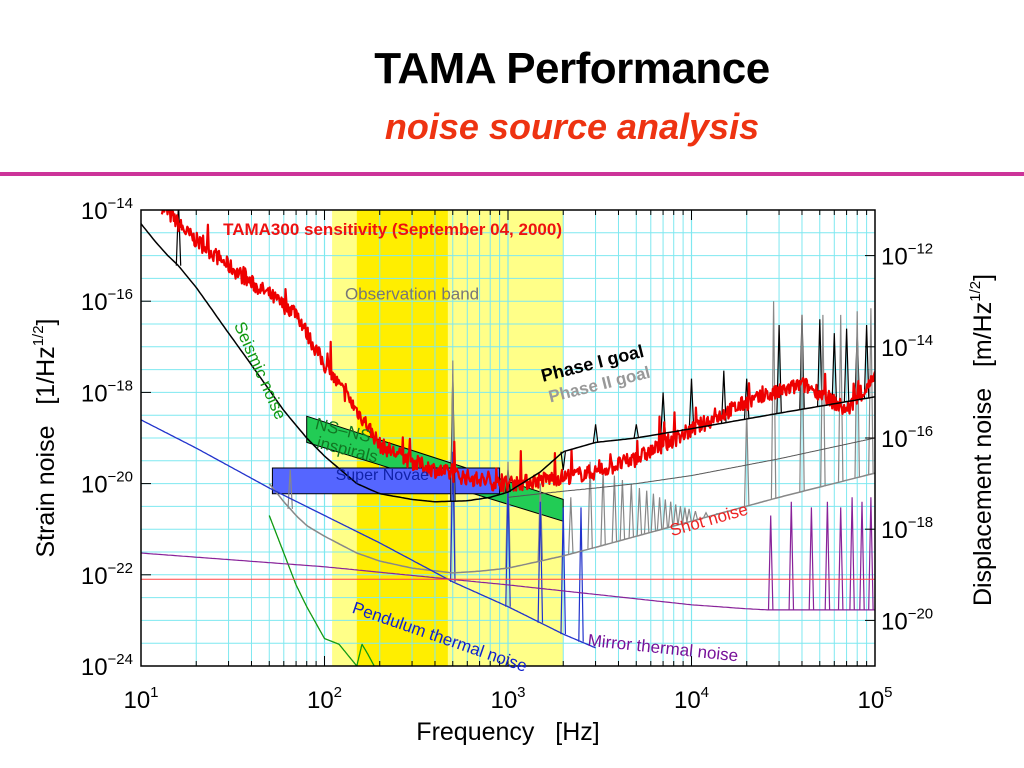 This screenshot has height=768, width=1024. What do you see at coordinates (120, 659) in the screenshot?
I see `y-tick-label-exp: −24` at bounding box center [120, 659].